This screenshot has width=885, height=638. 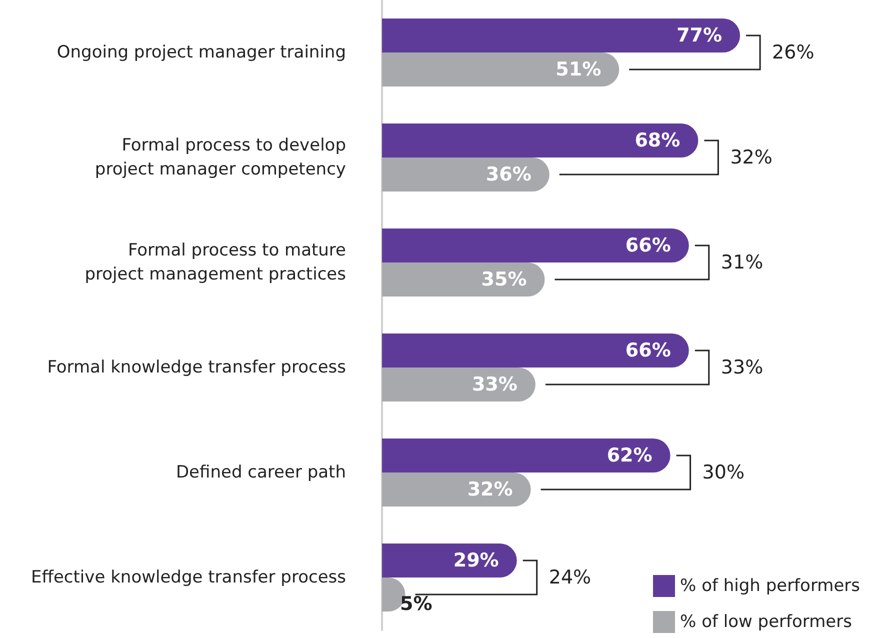 I want to click on y-tick-label: Effective knowledge transfer process, so click(x=188, y=578).